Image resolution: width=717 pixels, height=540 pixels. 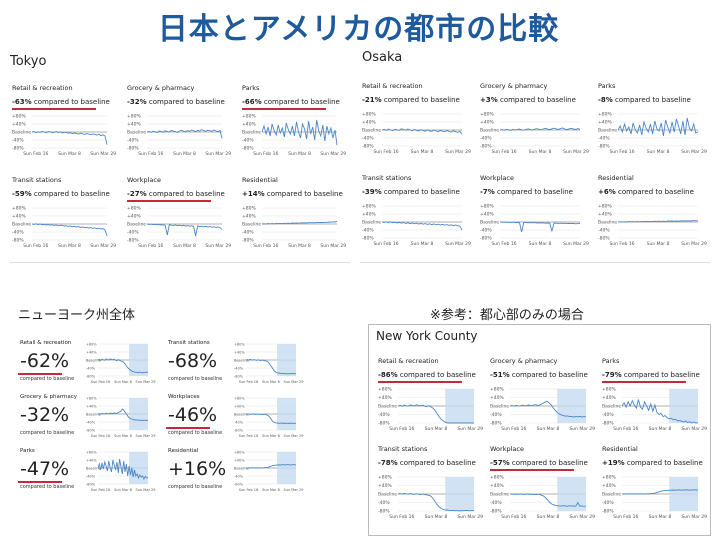 What do you see at coordinates (137, 101) in the screenshot?
I see `value-number: -32%` at bounding box center [137, 101].